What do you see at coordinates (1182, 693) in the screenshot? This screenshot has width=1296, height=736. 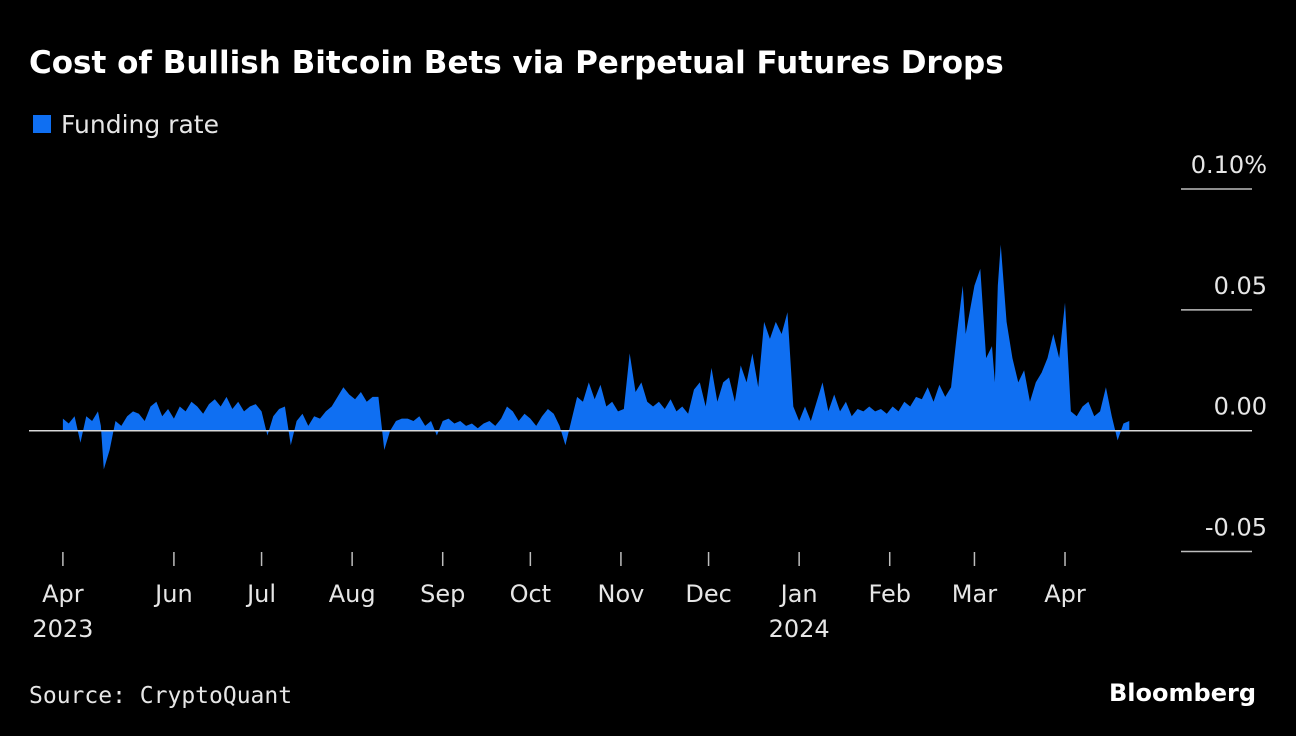 I see `brand: Bloomberg` at bounding box center [1182, 693].